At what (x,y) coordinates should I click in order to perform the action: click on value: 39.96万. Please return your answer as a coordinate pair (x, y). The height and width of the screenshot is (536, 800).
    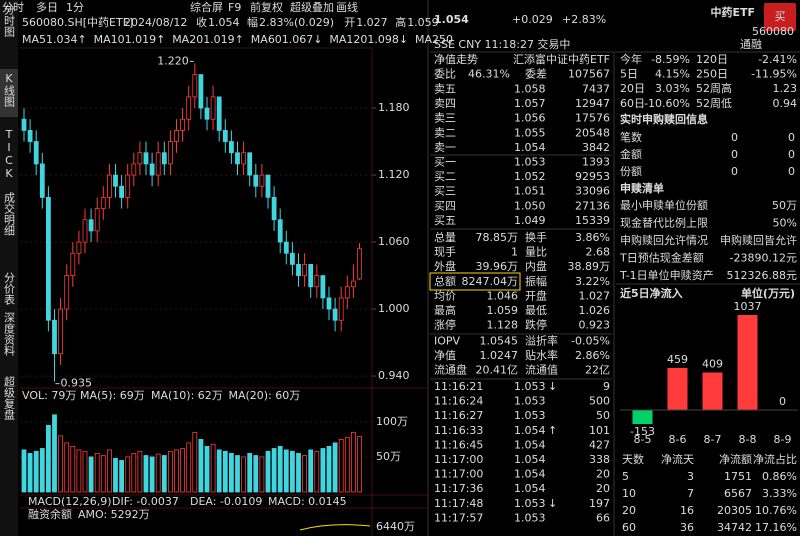
    Looking at the image, I should click on (497, 266).